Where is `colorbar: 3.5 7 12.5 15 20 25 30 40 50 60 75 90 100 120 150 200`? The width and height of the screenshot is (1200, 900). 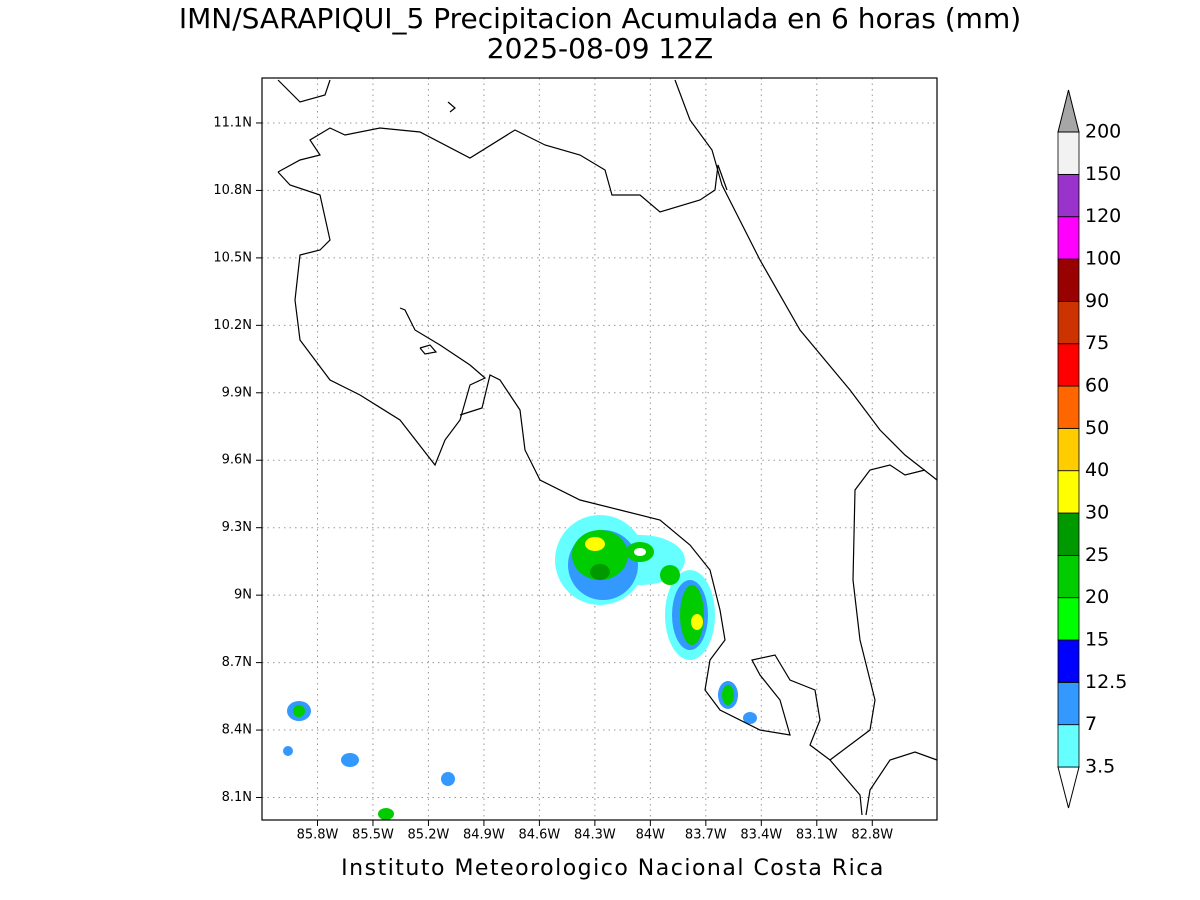 colorbar: 3.5 7 12.5 15 20 25 30 40 50 60 75 90 100 120 150 200 is located at coordinates (1092, 449).